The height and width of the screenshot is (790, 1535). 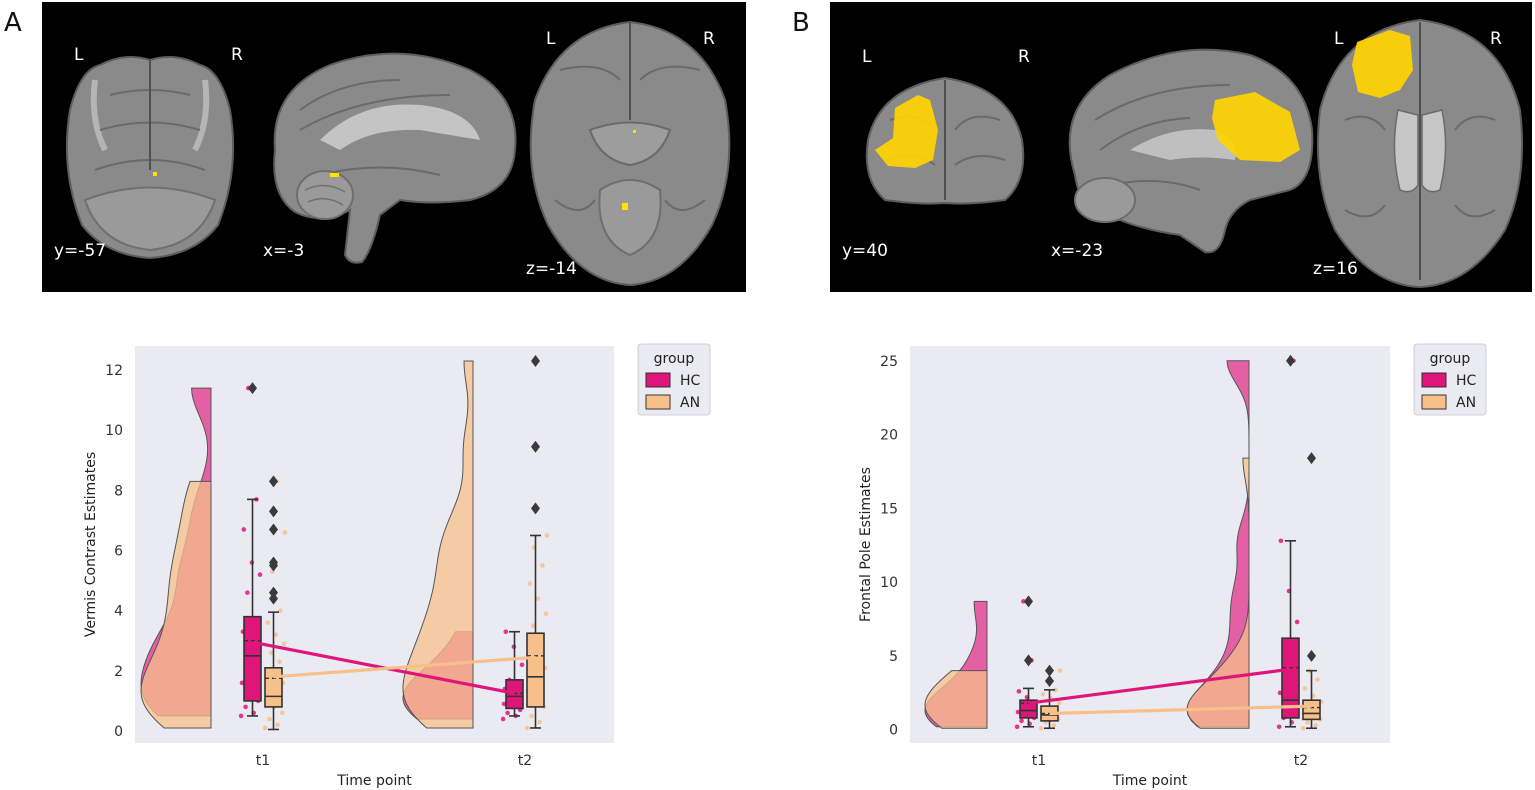 What do you see at coordinates (1024, 57) in the screenshot?
I see `orientation-right-label: R` at bounding box center [1024, 57].